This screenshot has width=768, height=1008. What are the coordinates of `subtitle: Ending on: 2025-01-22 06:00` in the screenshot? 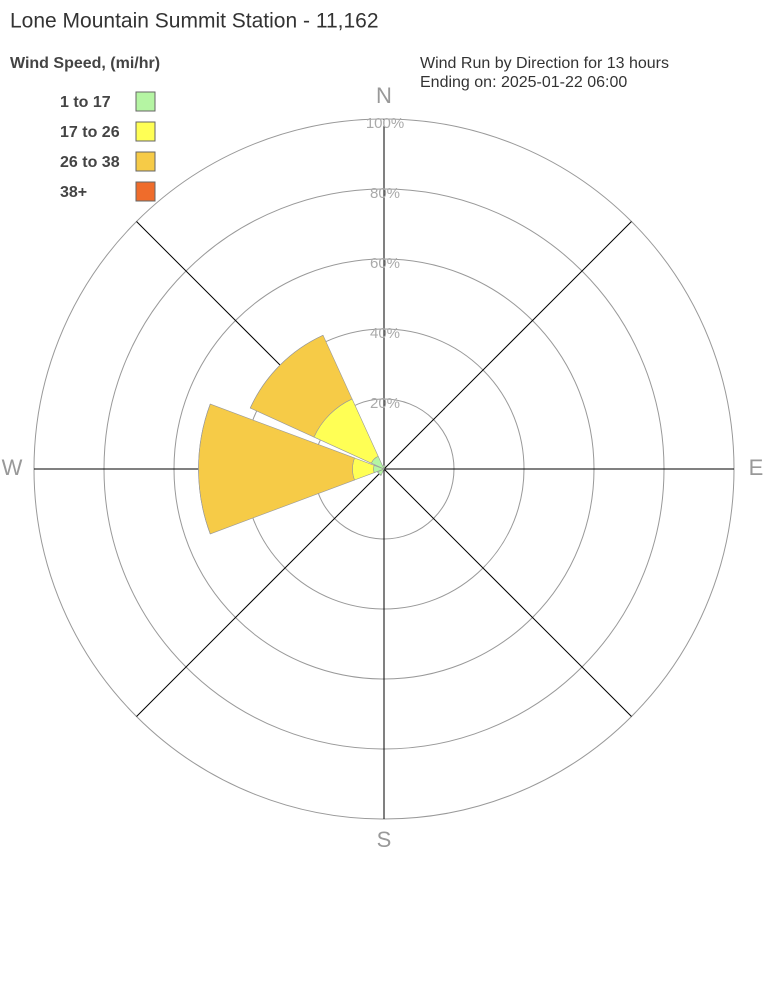 It's located at (523, 82).